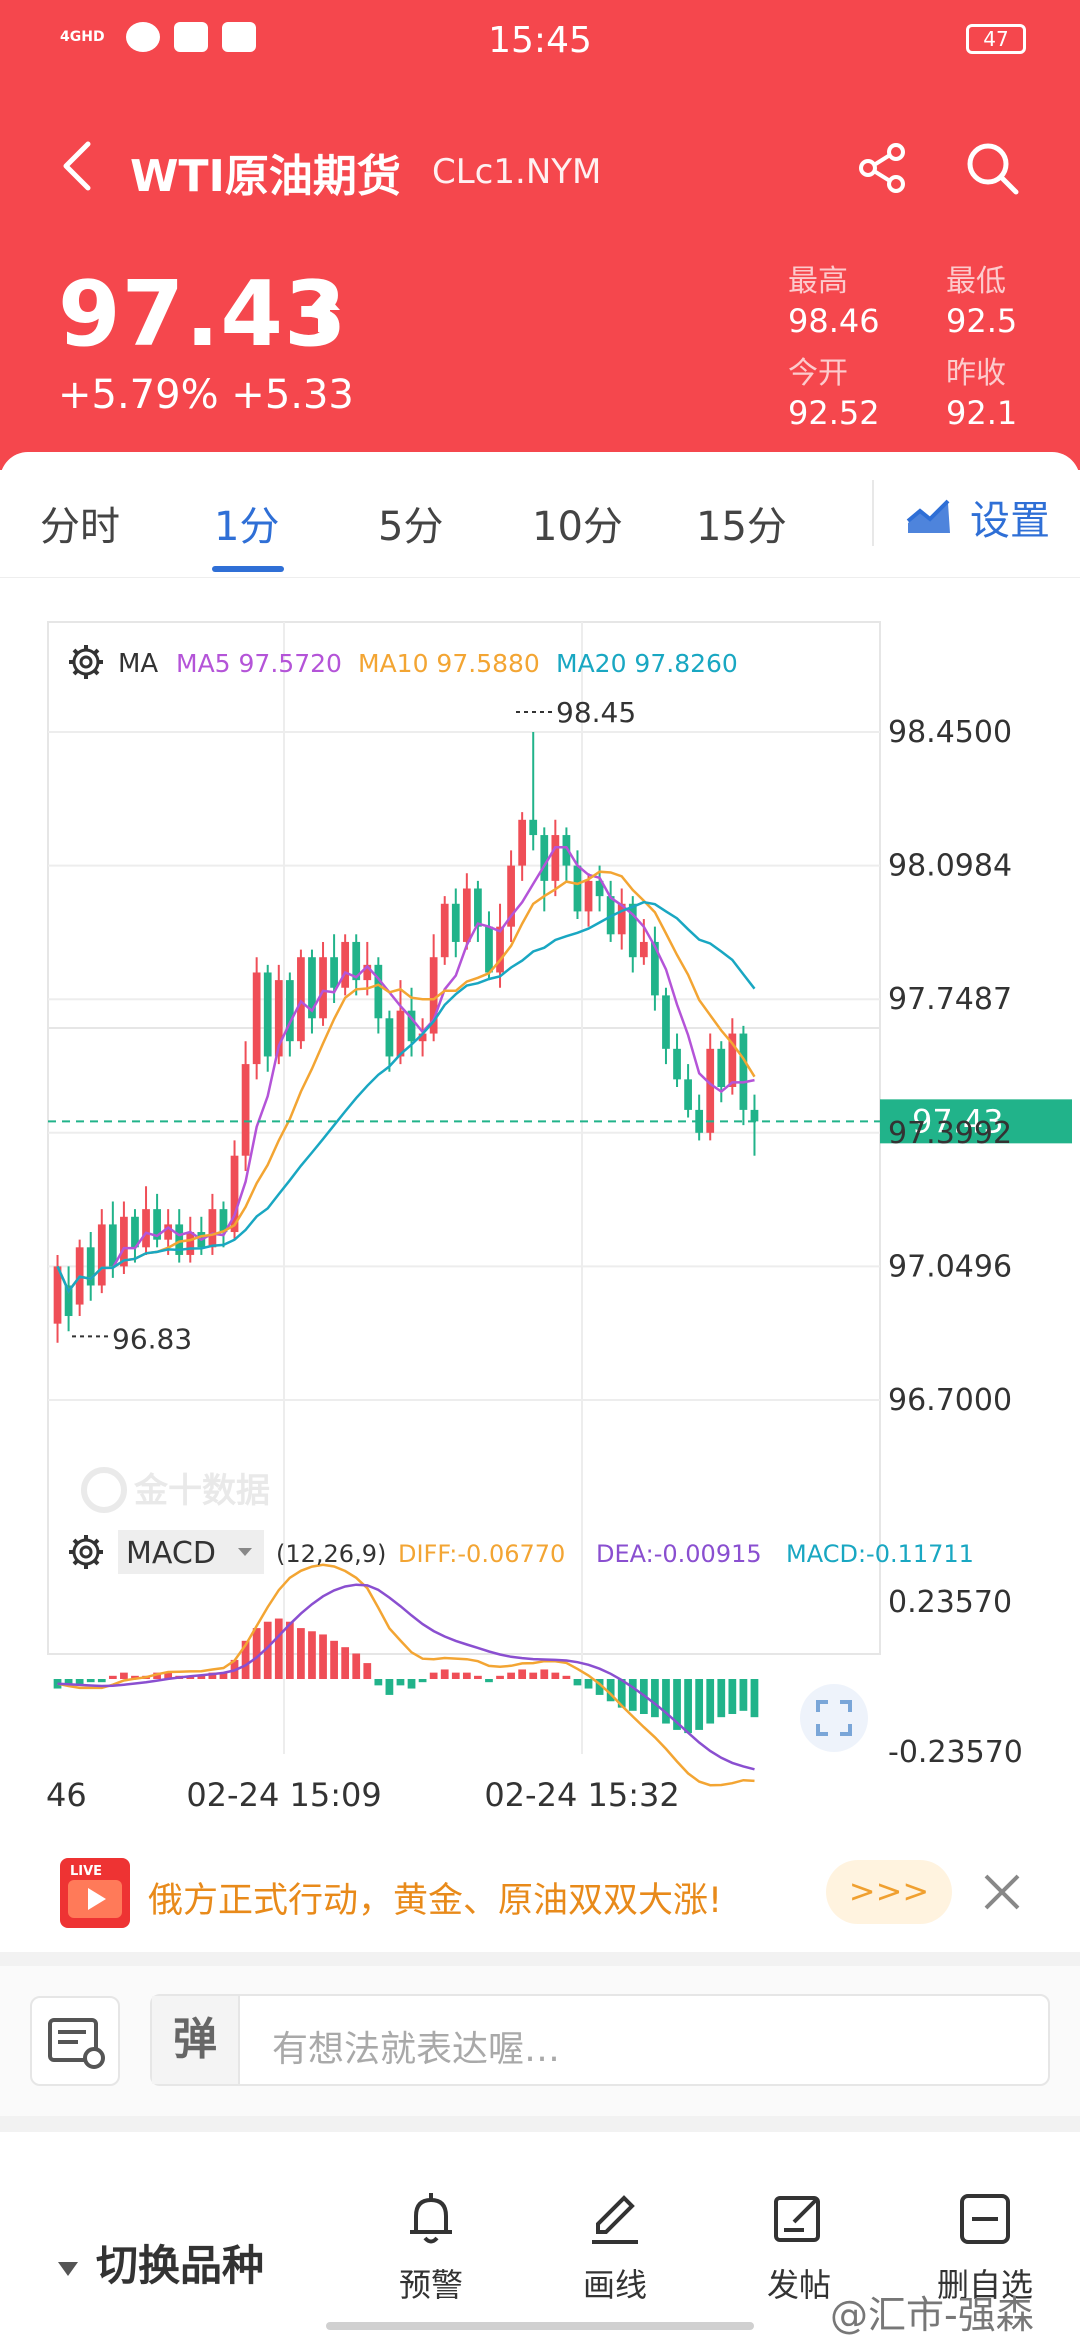 The height and width of the screenshot is (2340, 1080). Describe the element at coordinates (449, 663) in the screenshot. I see `ma10-legend: MA10 97.5880` at that location.